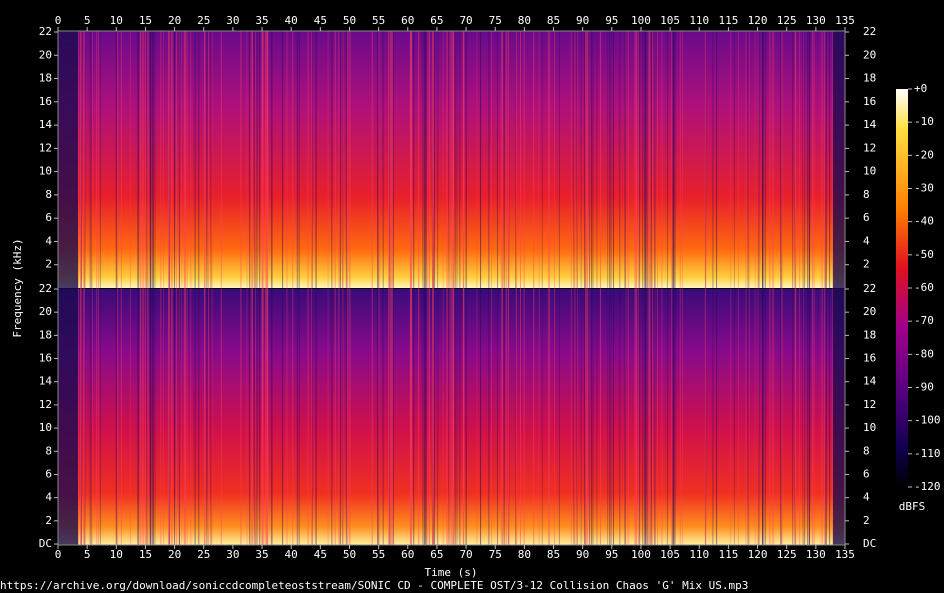  What do you see at coordinates (927, 453) in the screenshot?
I see `colorbar-tick-label: -110` at bounding box center [927, 453].